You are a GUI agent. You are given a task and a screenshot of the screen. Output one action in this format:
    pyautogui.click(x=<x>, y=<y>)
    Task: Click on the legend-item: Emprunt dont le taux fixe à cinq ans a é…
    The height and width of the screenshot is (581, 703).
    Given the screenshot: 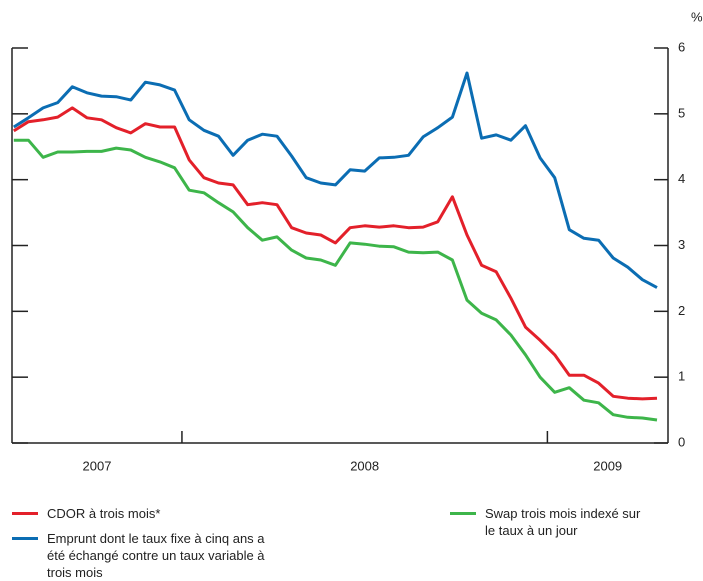 What is the action you would take?
    pyautogui.click(x=144, y=555)
    